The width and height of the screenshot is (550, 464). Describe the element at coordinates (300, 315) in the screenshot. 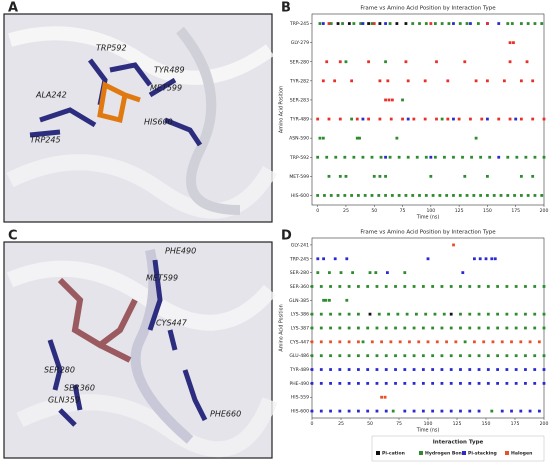

I see `y-tick-label: LYS-386` at that location.